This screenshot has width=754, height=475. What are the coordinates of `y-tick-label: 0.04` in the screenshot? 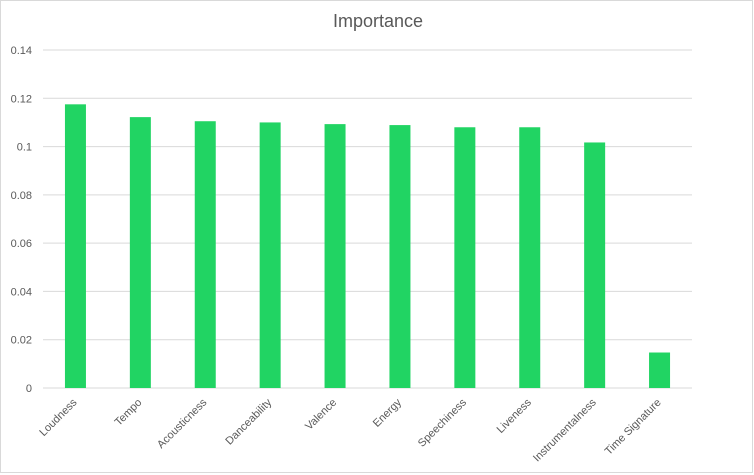 It's located at (21, 292).